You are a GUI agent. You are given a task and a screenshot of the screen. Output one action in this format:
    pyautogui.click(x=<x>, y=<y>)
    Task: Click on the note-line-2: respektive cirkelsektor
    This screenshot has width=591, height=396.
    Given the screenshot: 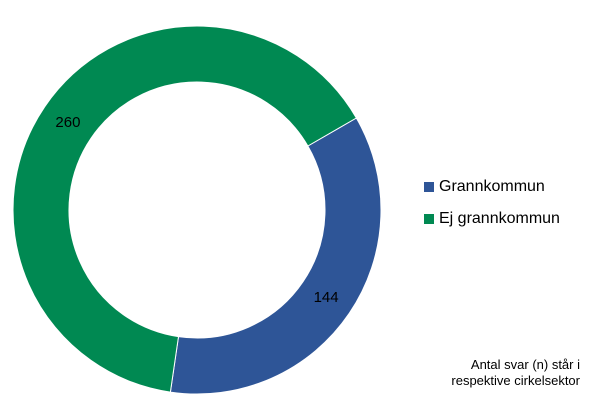 What is the action you would take?
    pyautogui.click(x=515, y=380)
    